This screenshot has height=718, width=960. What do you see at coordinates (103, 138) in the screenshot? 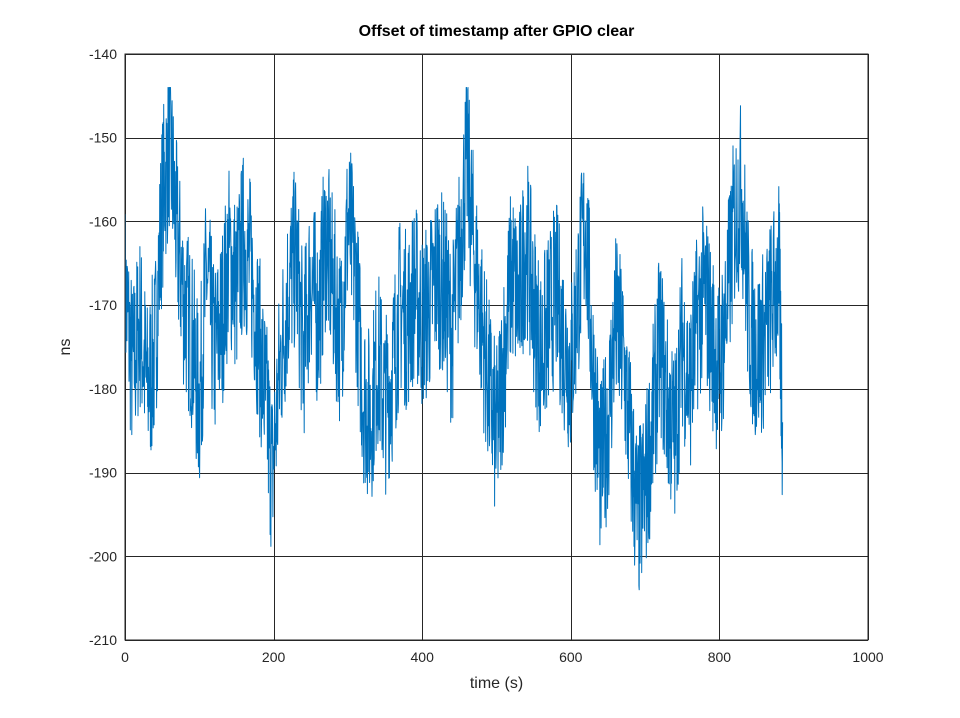
I see `y-tick-label: -150` at bounding box center [103, 138].